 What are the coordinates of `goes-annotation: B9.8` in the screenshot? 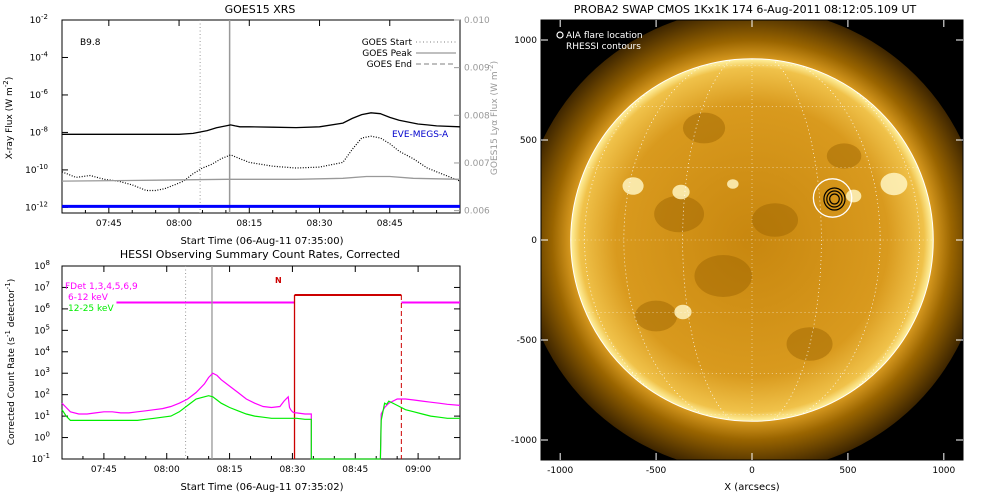 It's located at (90, 43).